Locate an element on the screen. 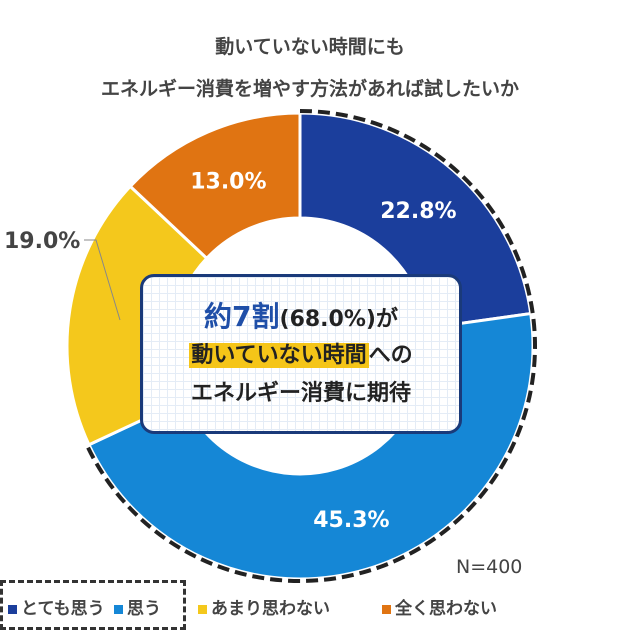  legend-highlight-box is located at coordinates (93, 605).